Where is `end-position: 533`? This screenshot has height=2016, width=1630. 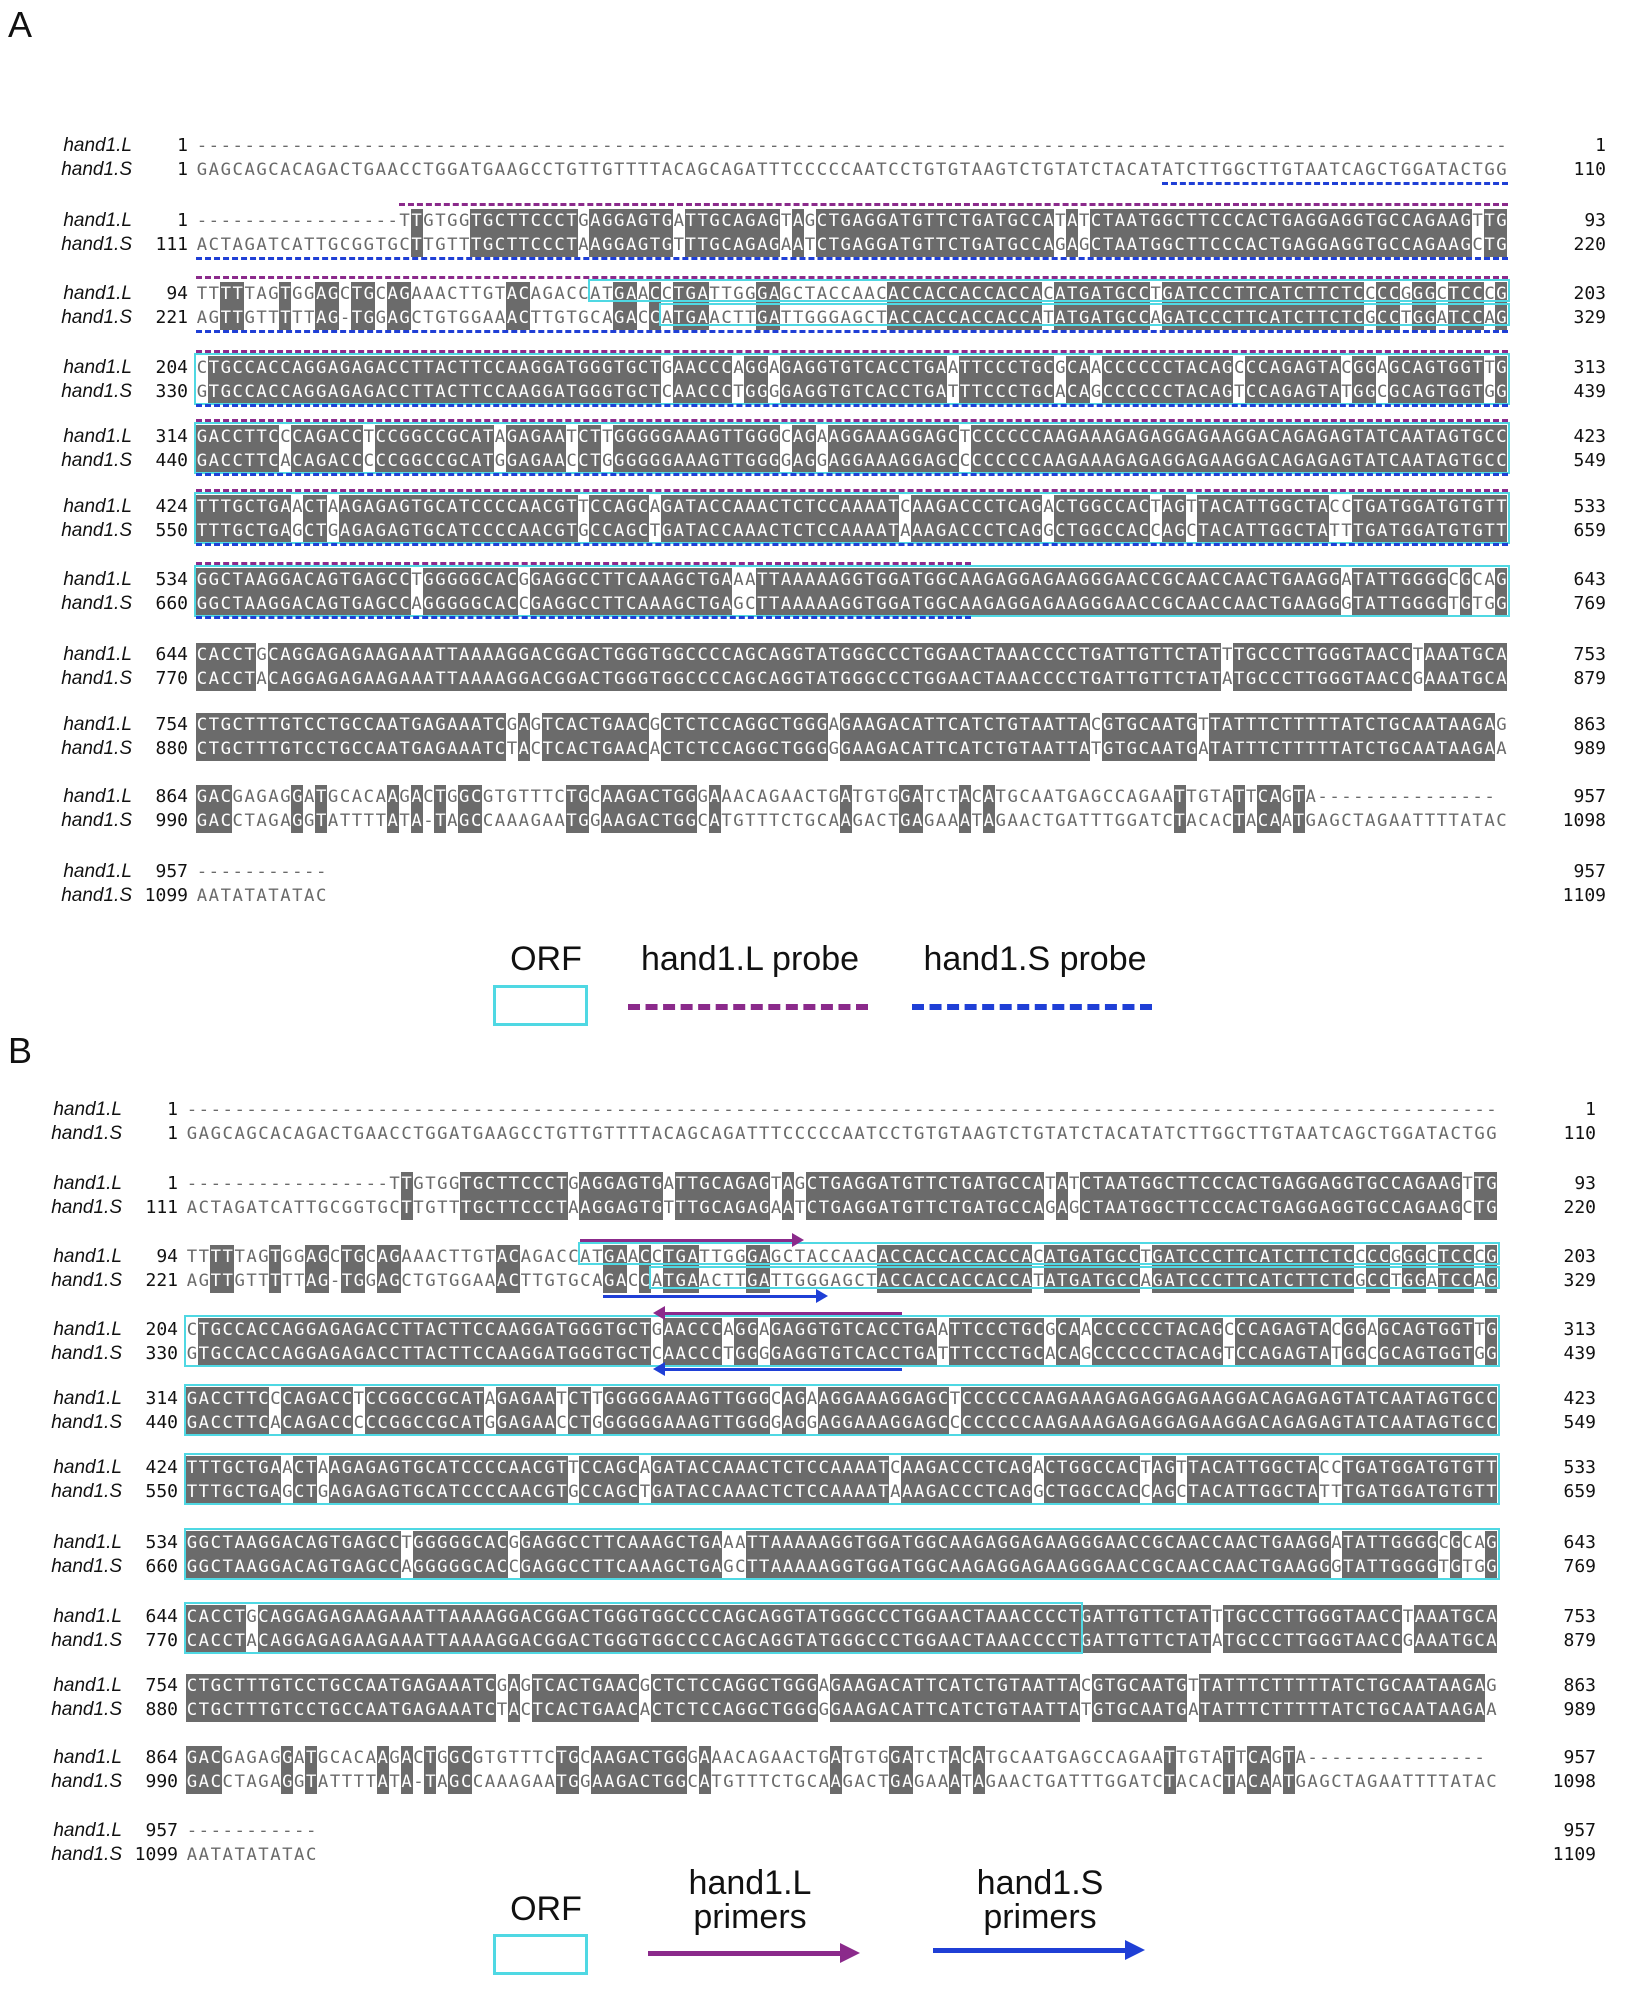 end-position: 533 is located at coordinates (1579, 1467).